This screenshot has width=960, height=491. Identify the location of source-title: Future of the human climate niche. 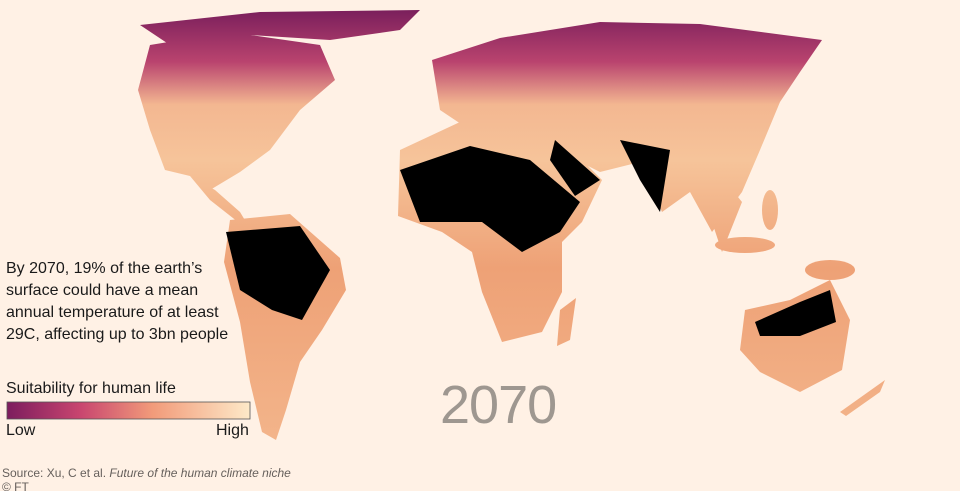
(200, 473).